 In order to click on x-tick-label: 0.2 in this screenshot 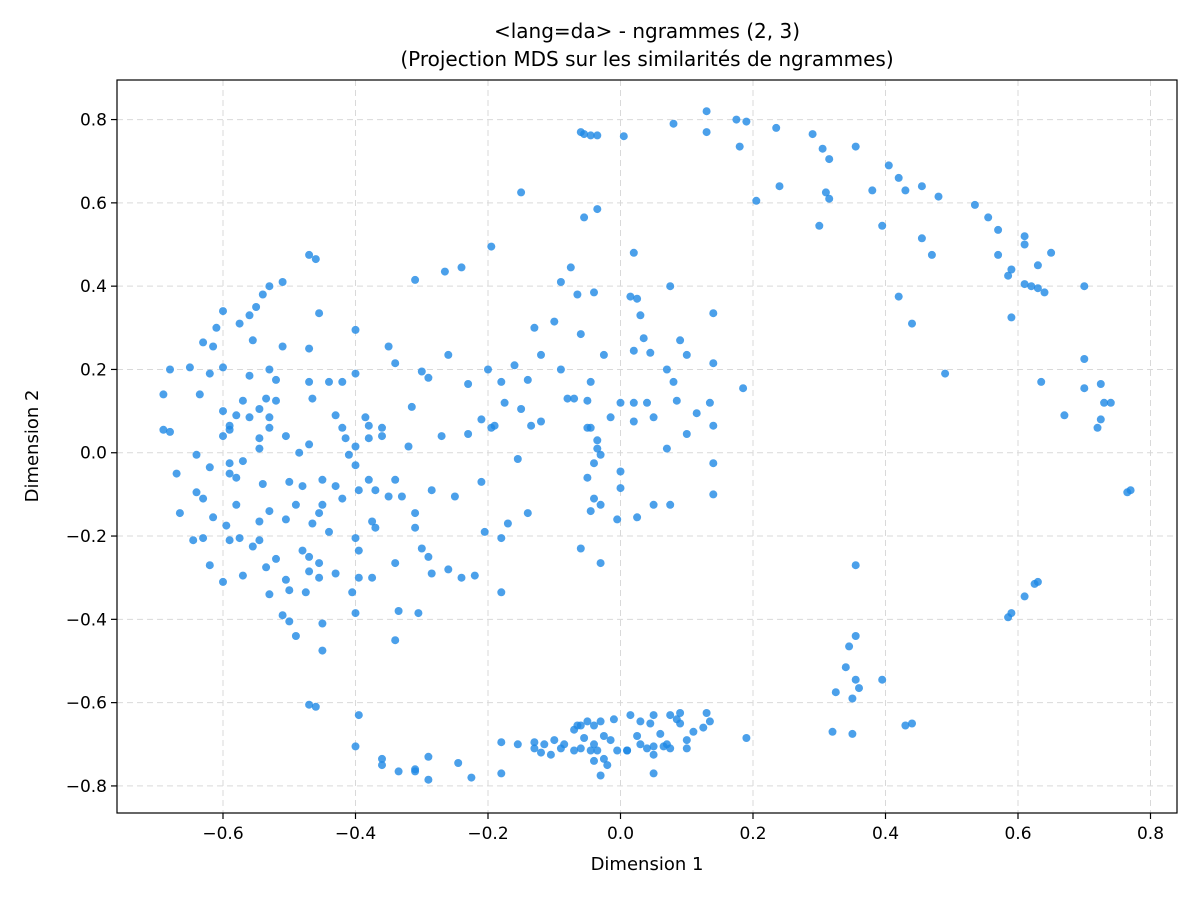, I will do `click(752, 834)`.